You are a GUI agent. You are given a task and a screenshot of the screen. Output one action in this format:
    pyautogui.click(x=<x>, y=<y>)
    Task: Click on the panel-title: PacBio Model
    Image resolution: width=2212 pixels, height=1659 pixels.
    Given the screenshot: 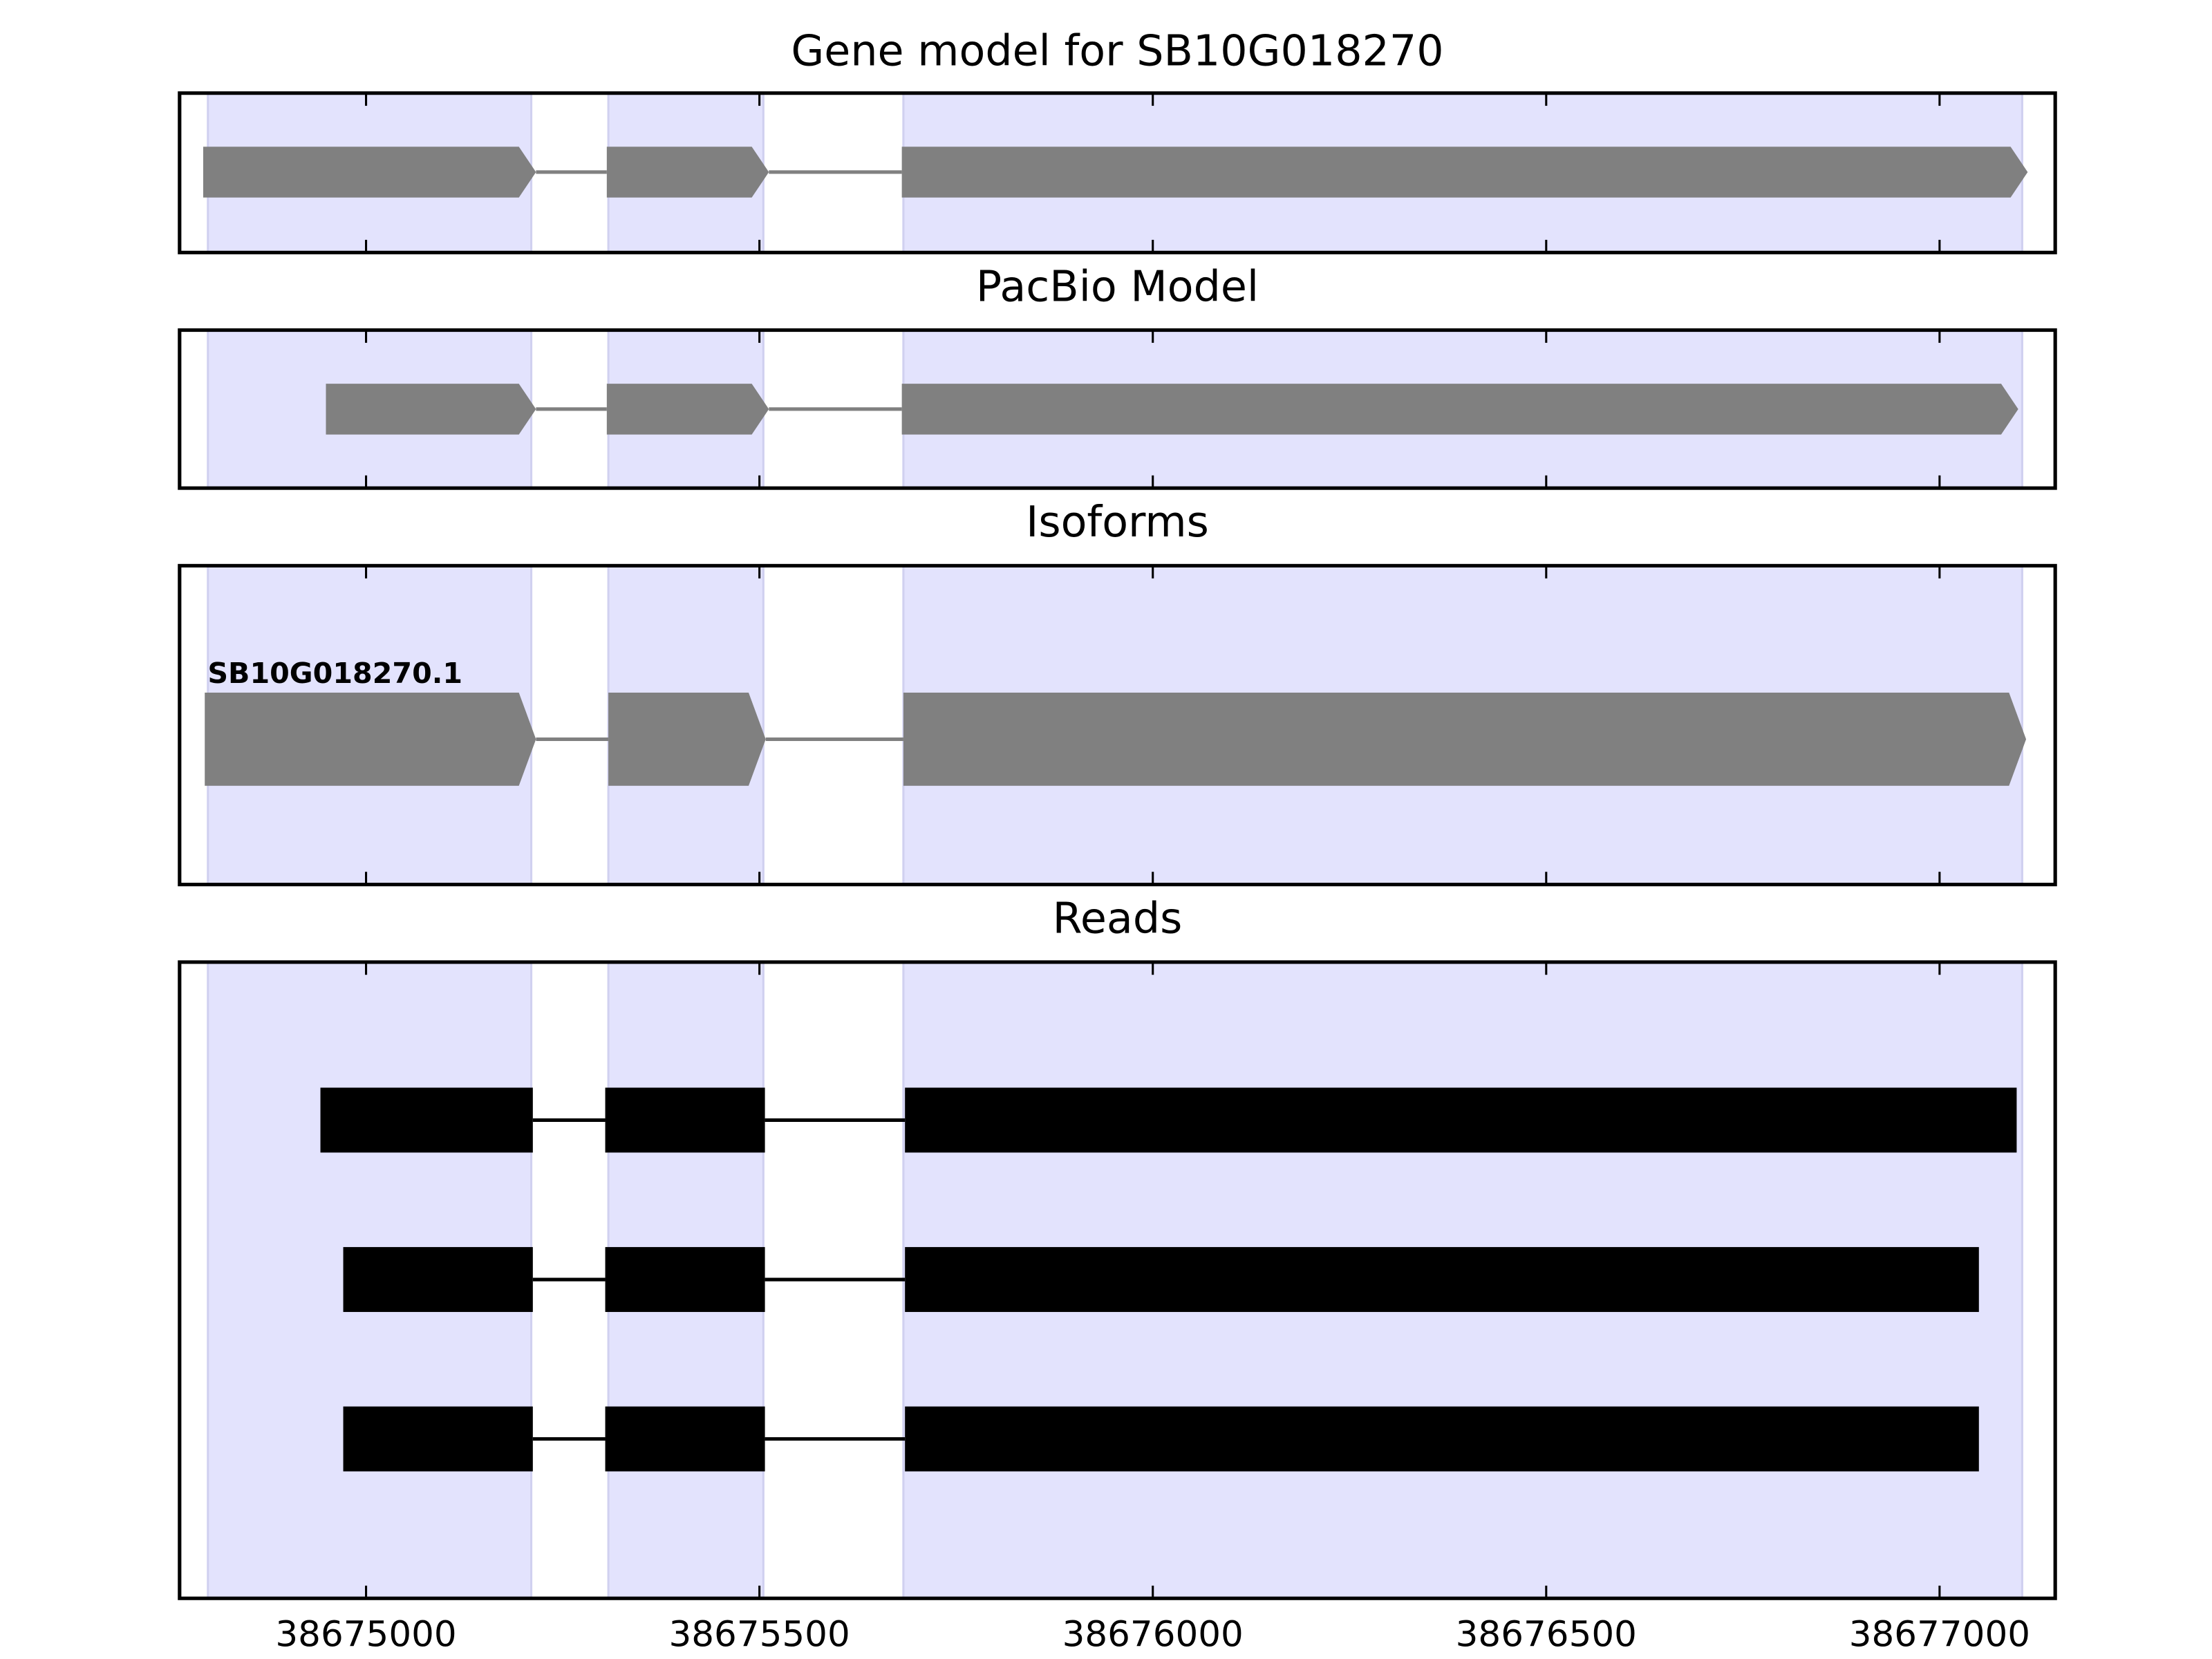 What is the action you would take?
    pyautogui.click(x=1117, y=287)
    